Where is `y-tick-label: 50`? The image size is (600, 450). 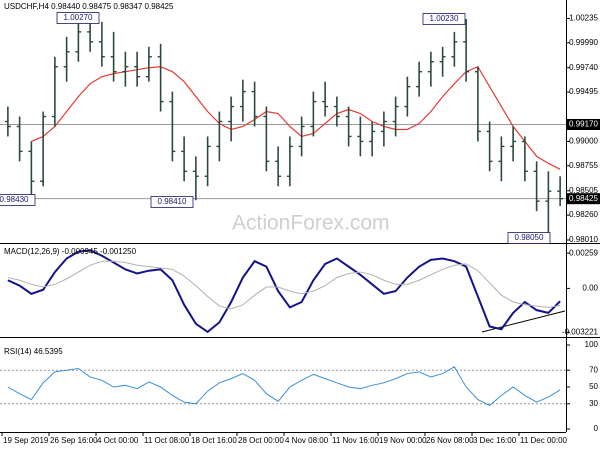
y-tick-label: 50 is located at coordinates (593, 386).